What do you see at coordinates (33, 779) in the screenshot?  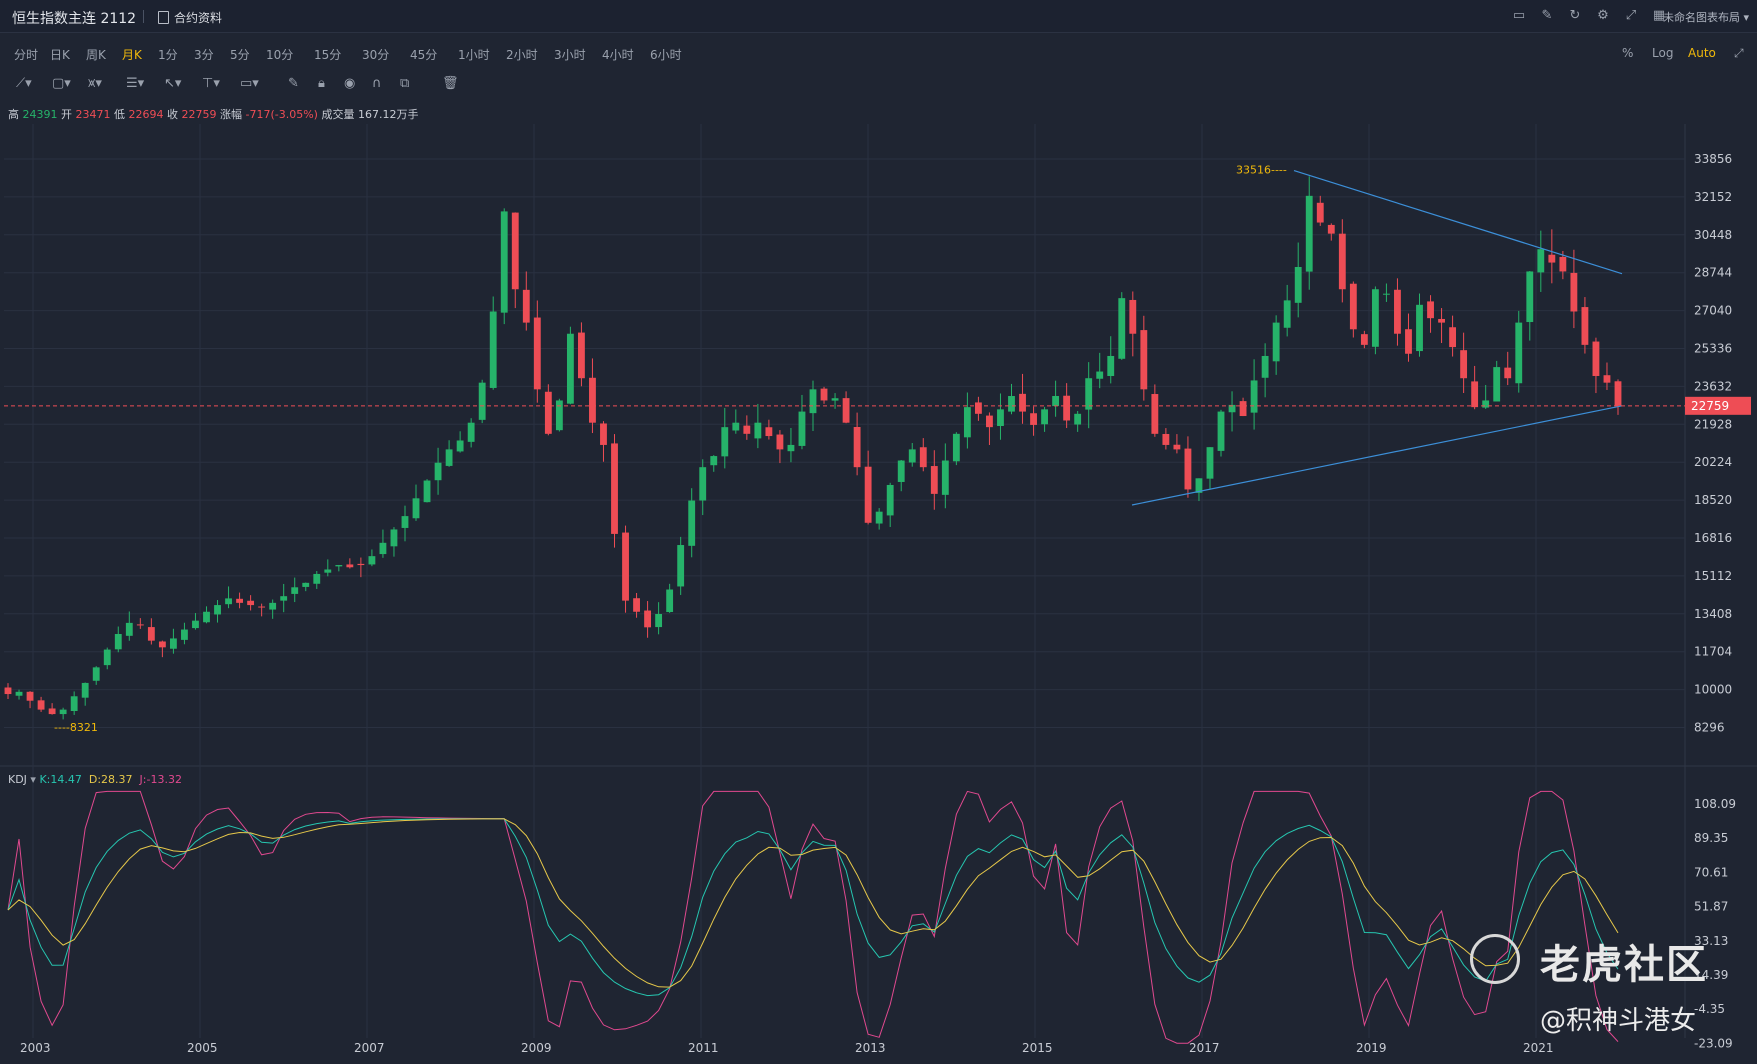 I see `kdj-dropdown-icon: ▾` at bounding box center [33, 779].